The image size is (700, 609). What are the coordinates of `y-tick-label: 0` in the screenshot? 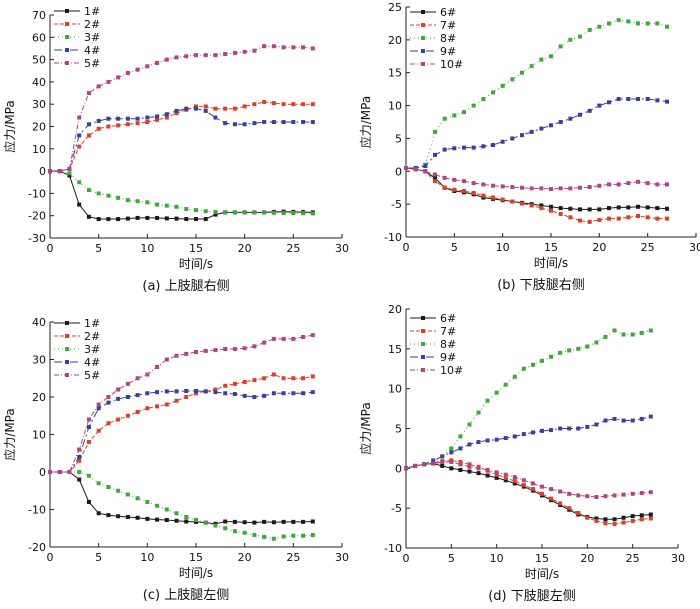 It's located at (398, 468).